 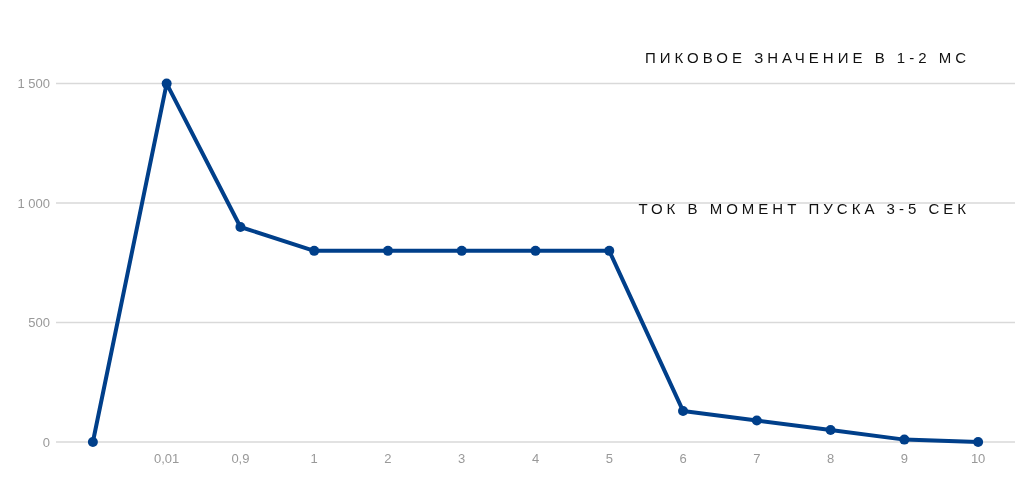 What do you see at coordinates (314, 458) in the screenshot?
I see `x-tick-label: 1` at bounding box center [314, 458].